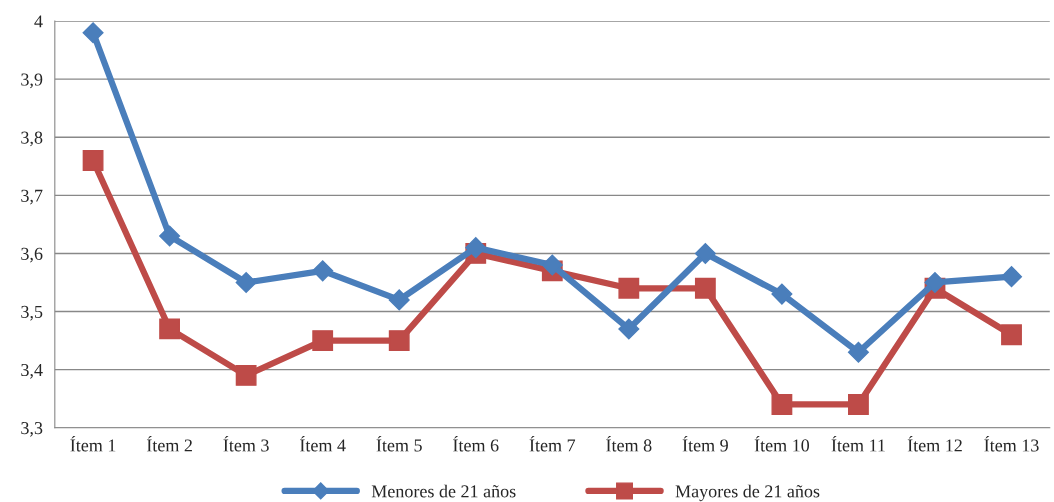 Image resolution: width=1054 pixels, height=502 pixels. Describe the element at coordinates (38, 21) in the screenshot. I see `y-tick-label: 4` at that location.